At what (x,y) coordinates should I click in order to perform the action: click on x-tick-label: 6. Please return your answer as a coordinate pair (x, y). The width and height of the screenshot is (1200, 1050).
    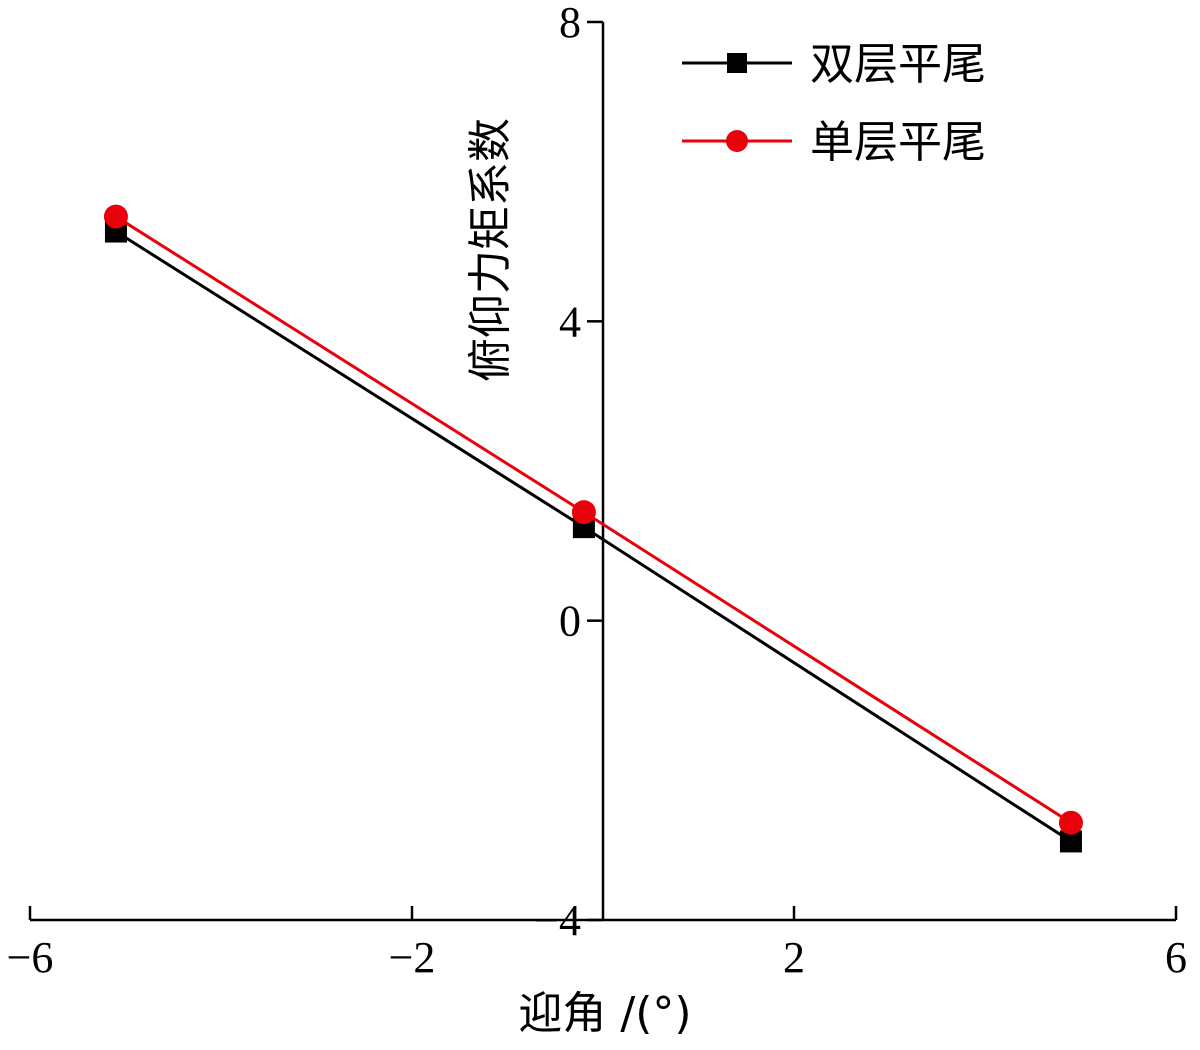
    Looking at the image, I should click on (1176, 957).